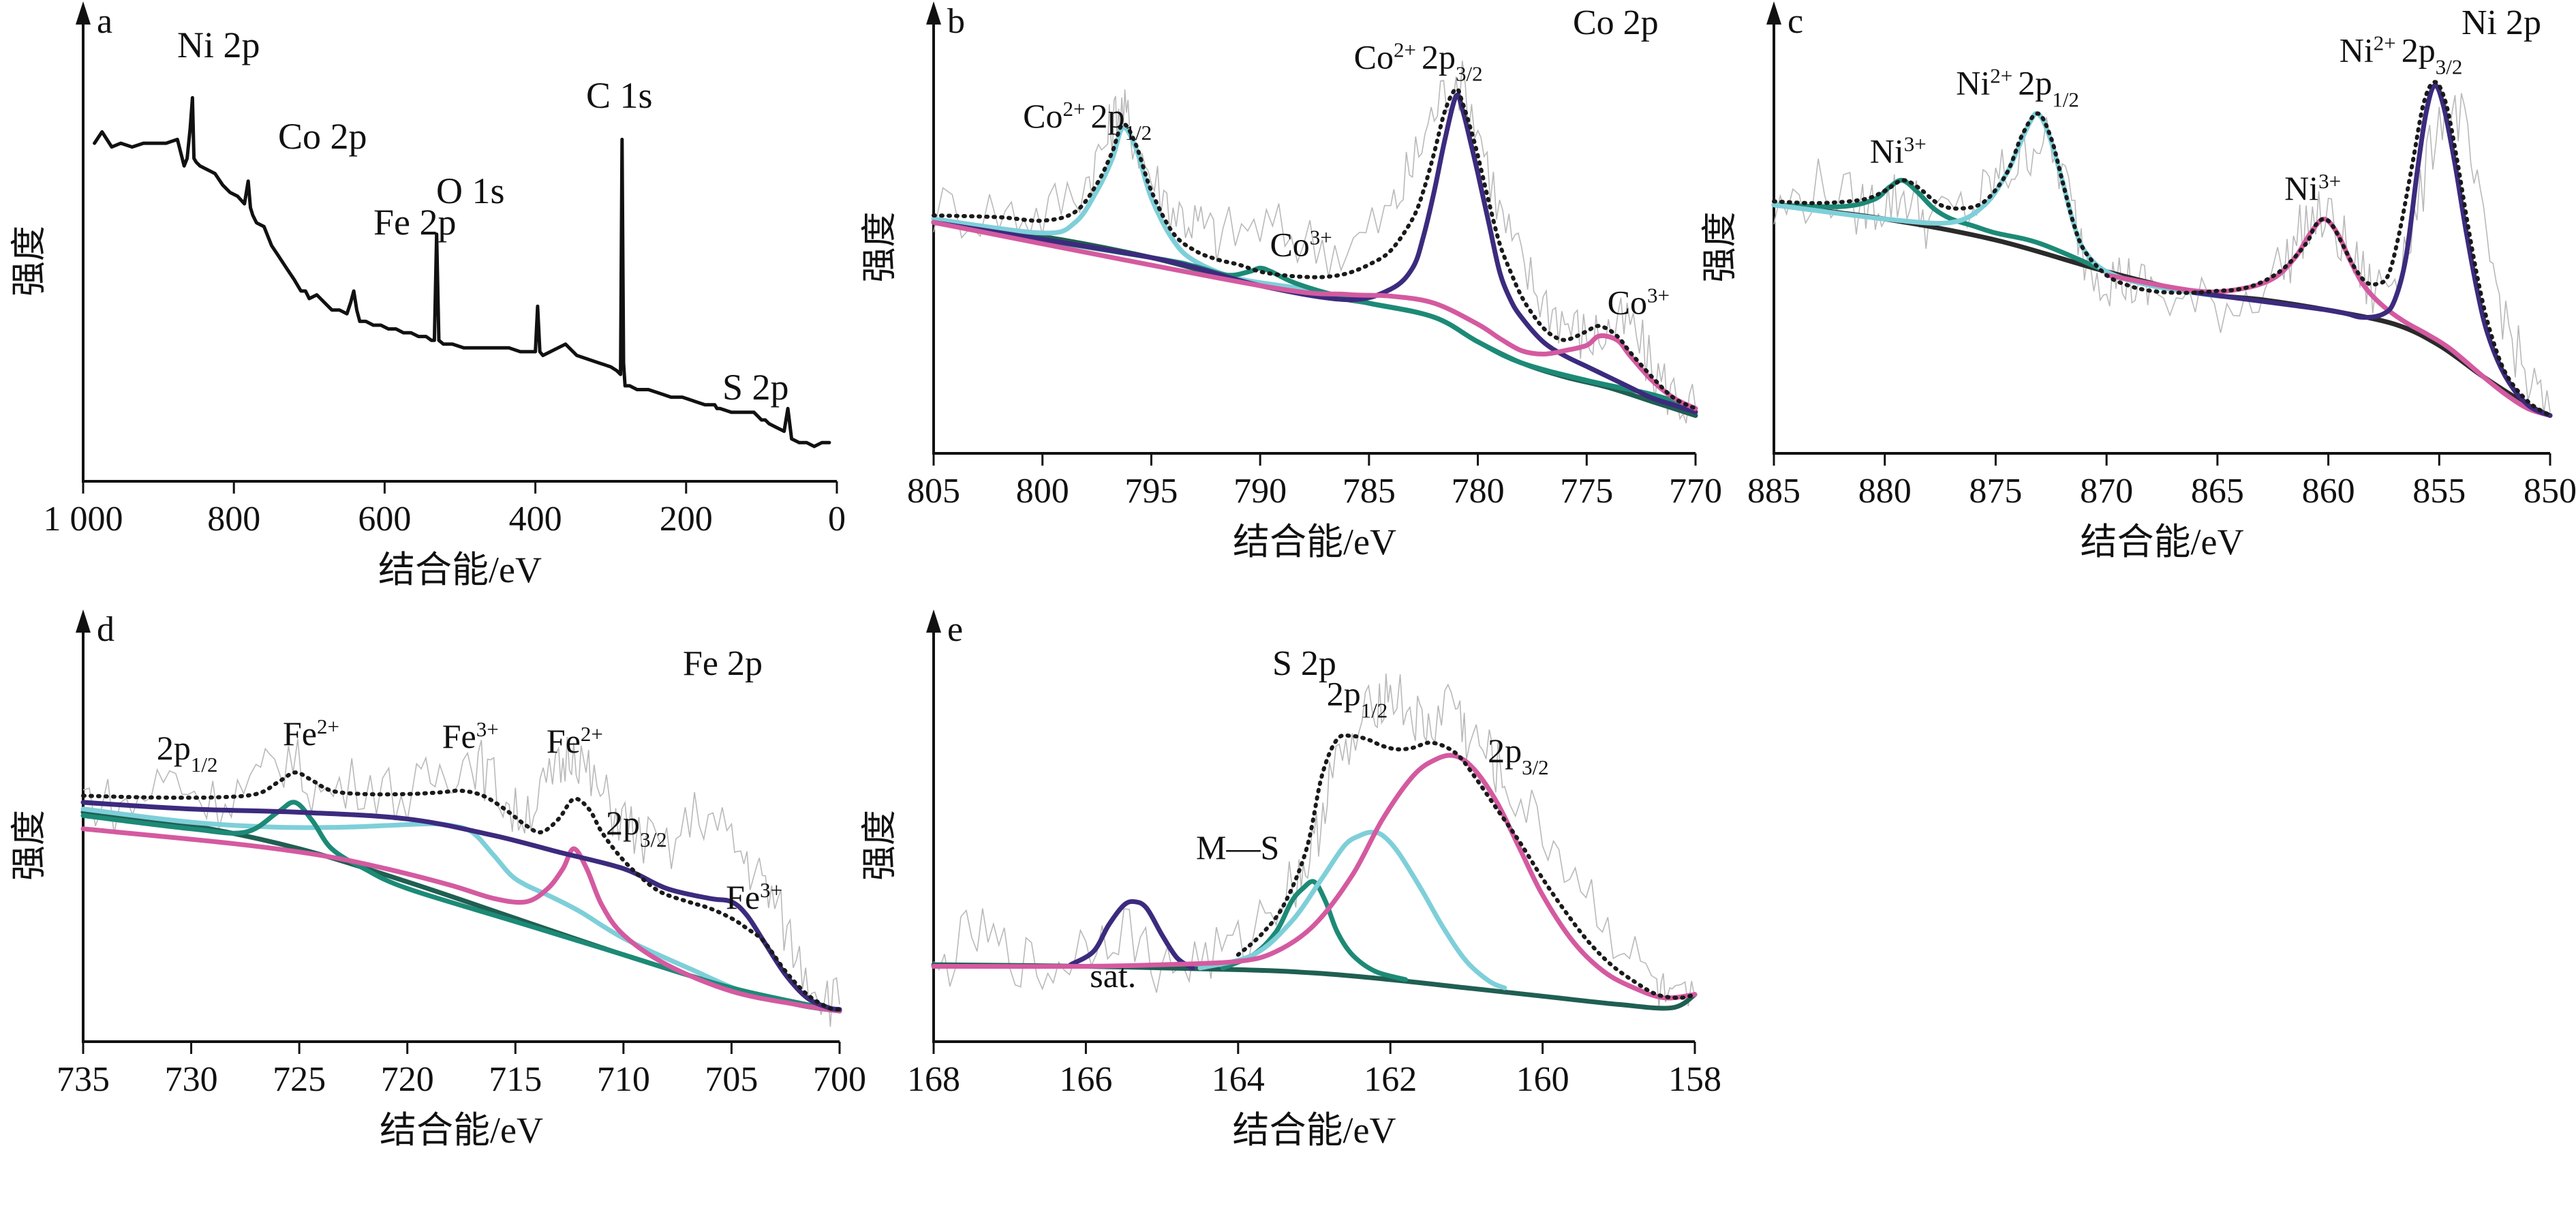 Image resolution: width=2576 pixels, height=1208 pixels. Describe the element at coordinates (2550, 491) in the screenshot. I see `x-tick-label: 850` at that location.